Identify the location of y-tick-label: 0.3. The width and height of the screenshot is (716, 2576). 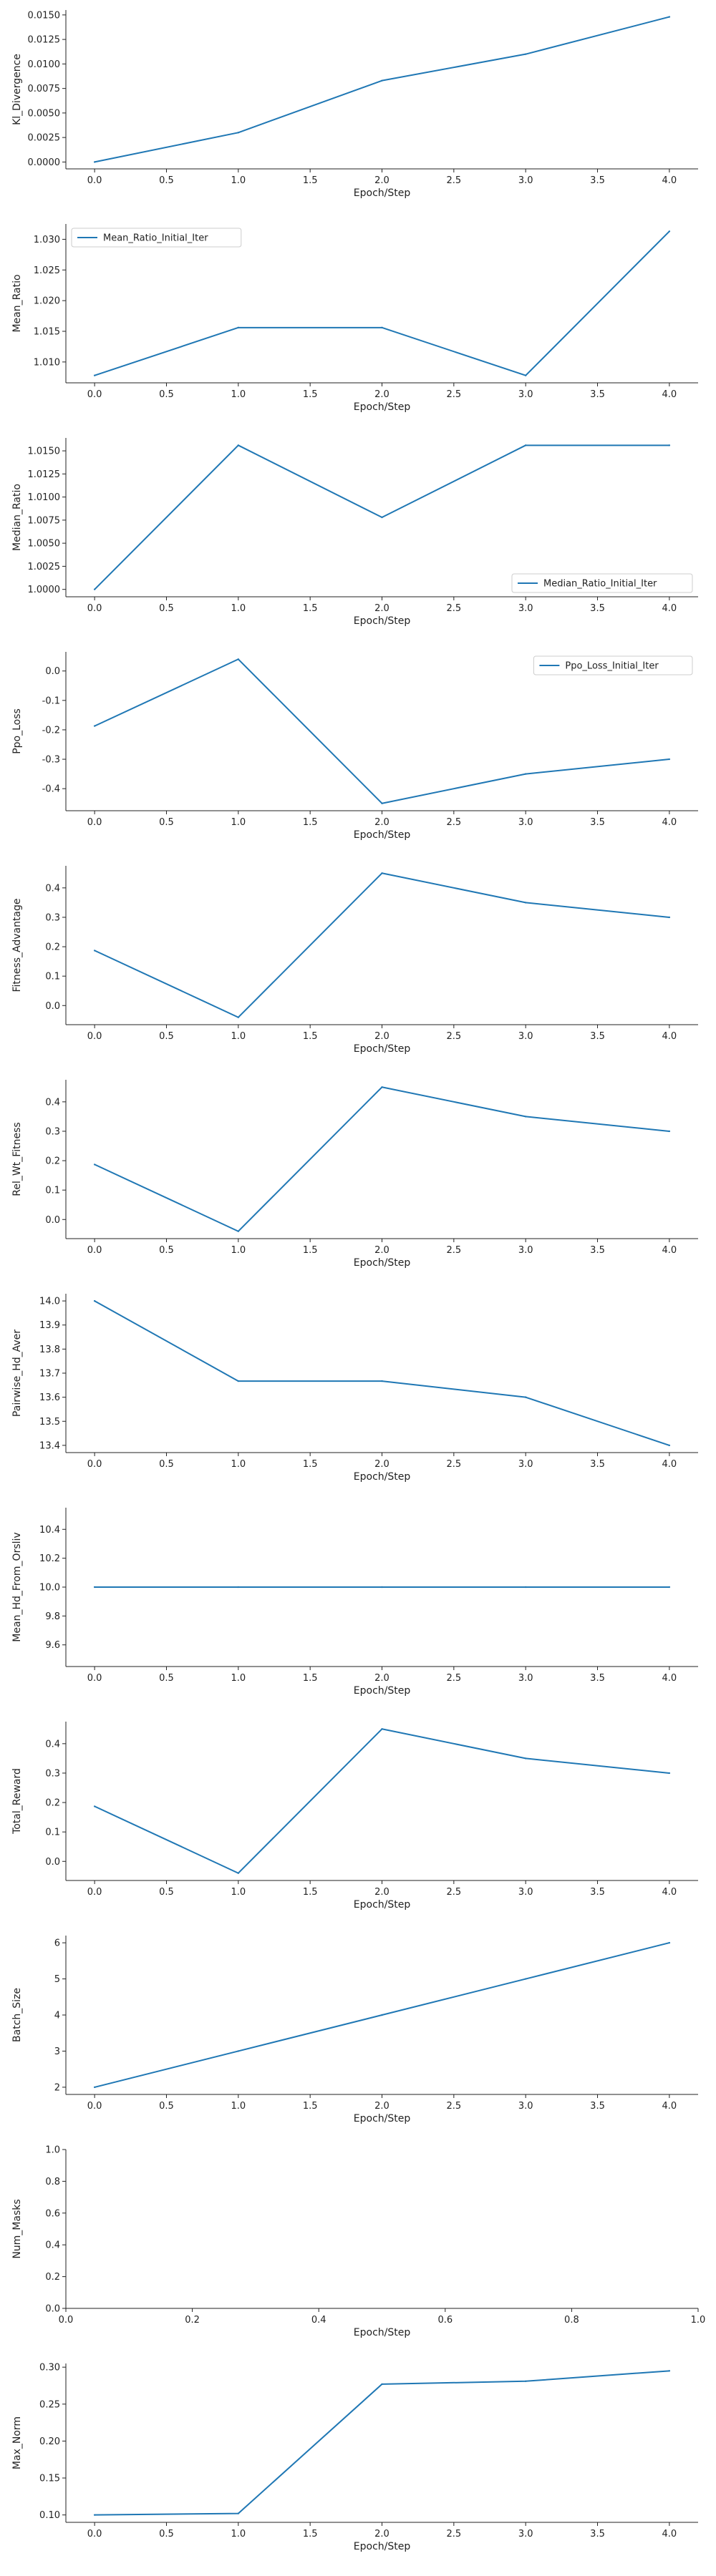
(52, 917).